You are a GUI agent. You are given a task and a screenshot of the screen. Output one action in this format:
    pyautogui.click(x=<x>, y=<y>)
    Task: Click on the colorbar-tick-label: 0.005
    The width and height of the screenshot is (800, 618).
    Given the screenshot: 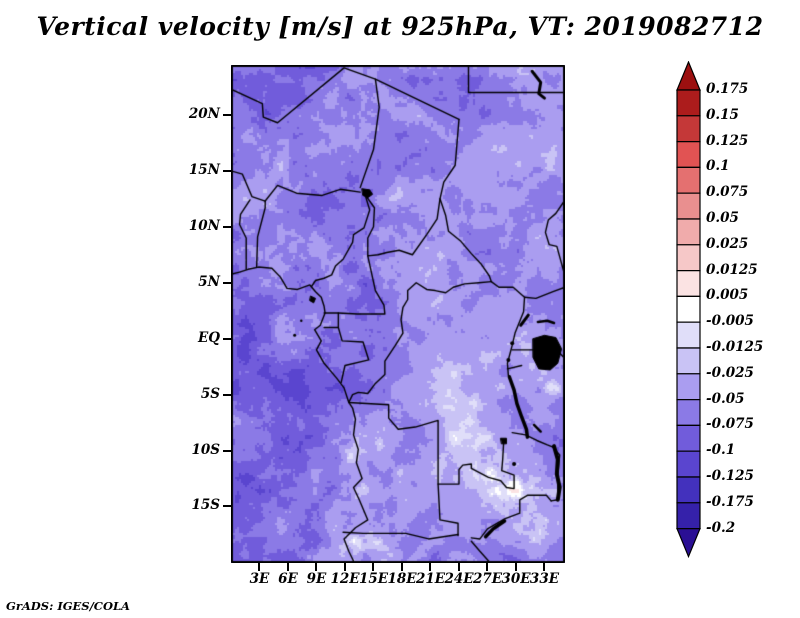 What is the action you would take?
    pyautogui.click(x=727, y=295)
    